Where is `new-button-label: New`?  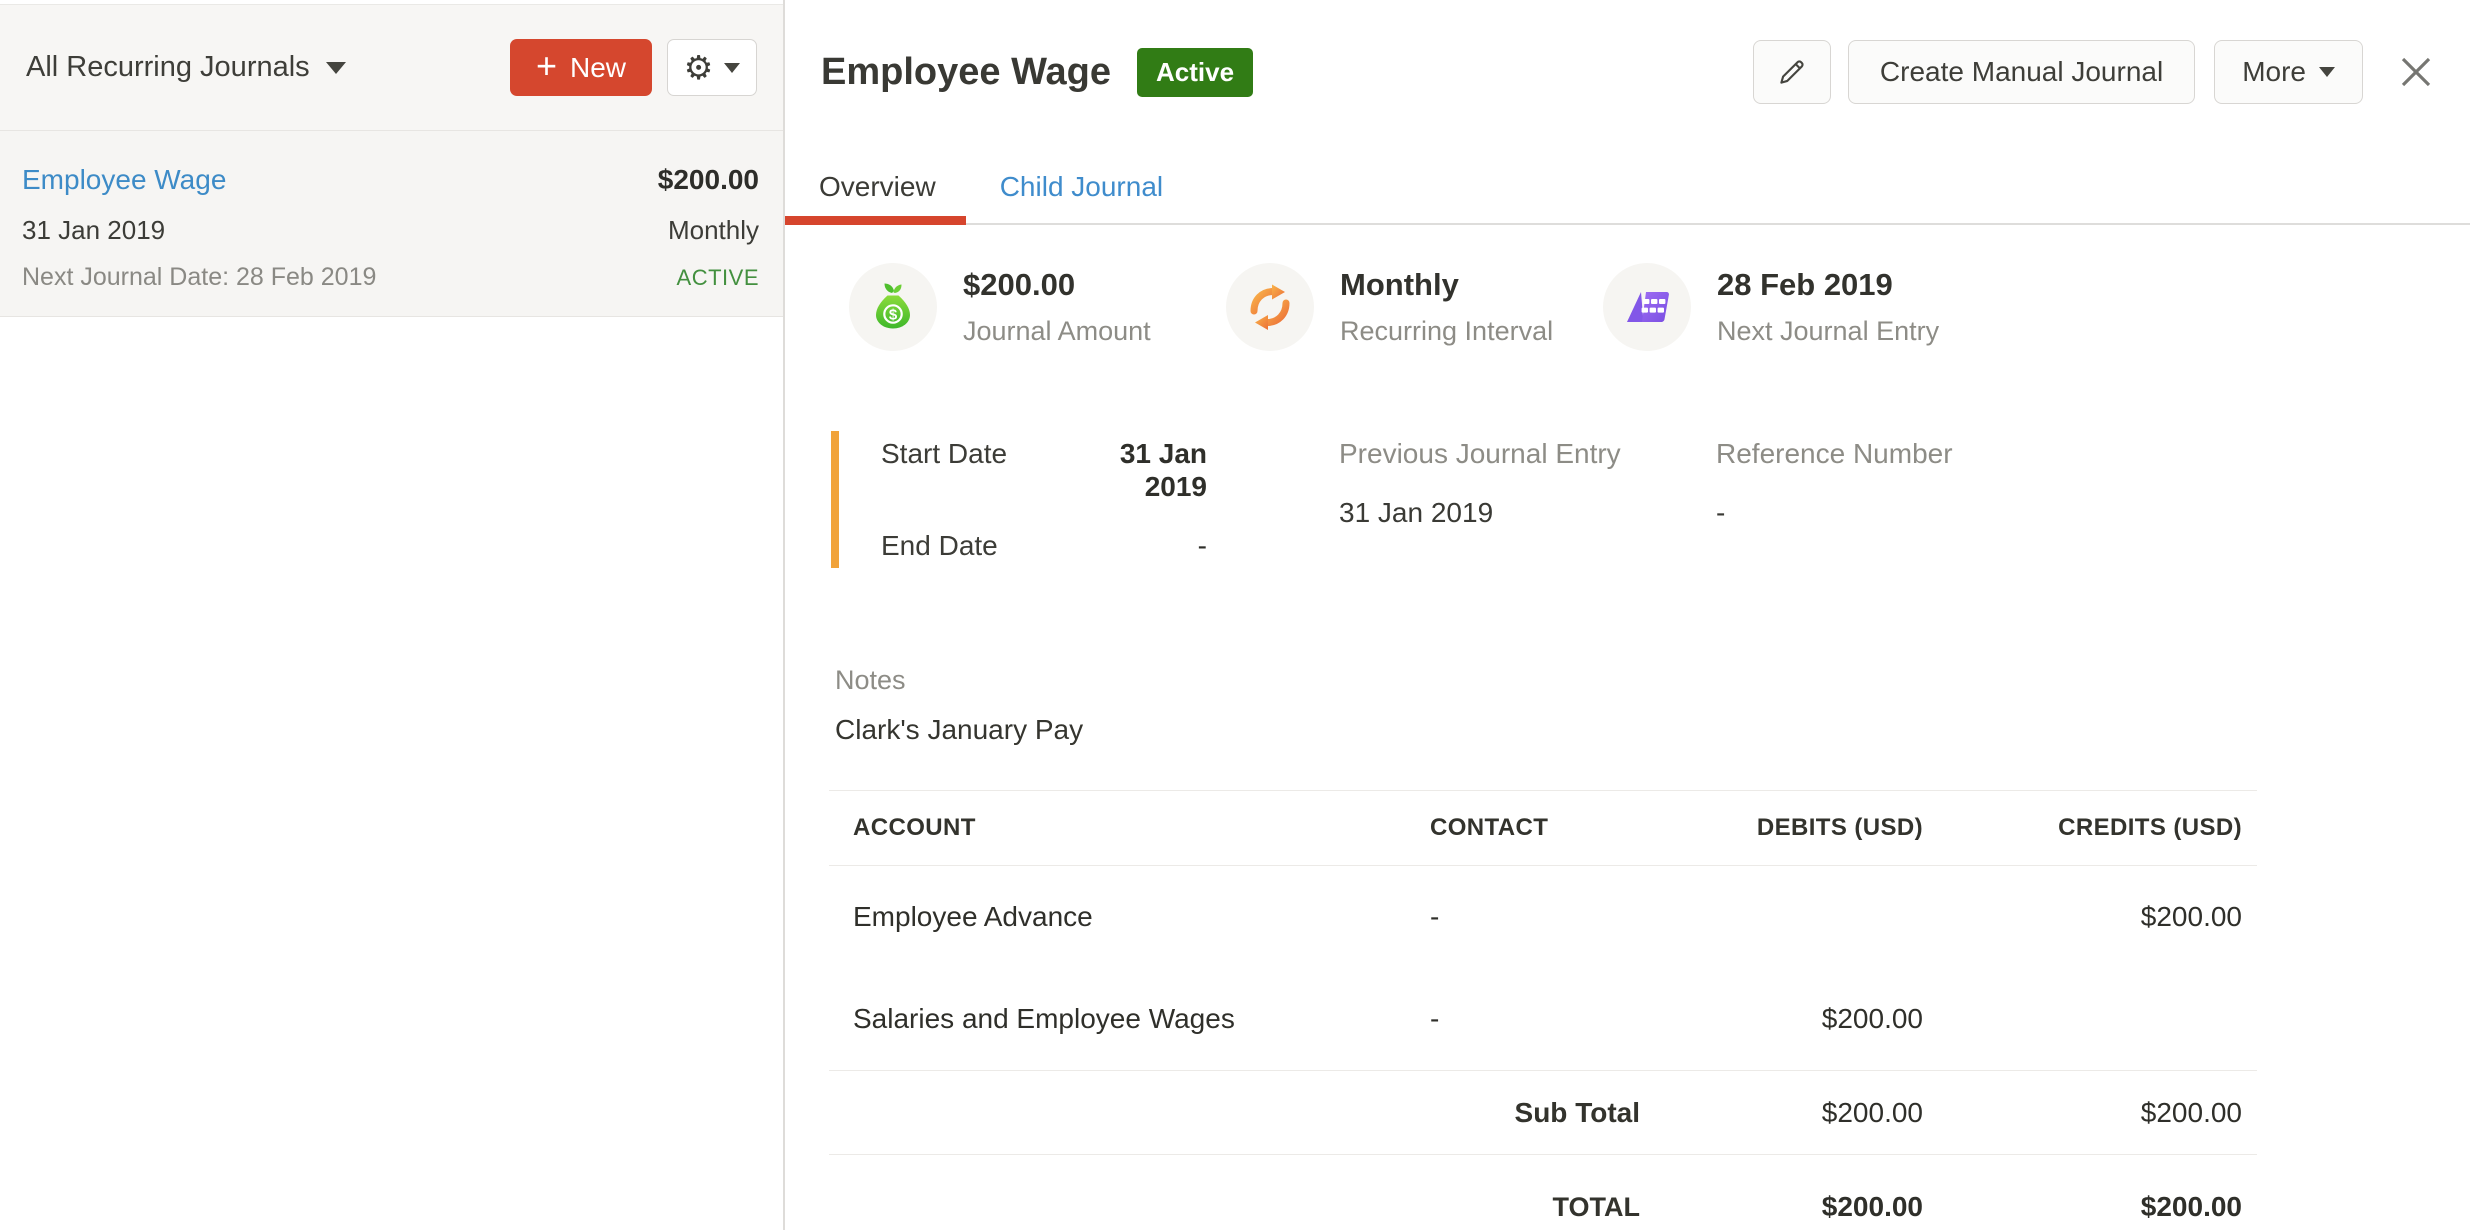 new-button-label: New is located at coordinates (597, 67).